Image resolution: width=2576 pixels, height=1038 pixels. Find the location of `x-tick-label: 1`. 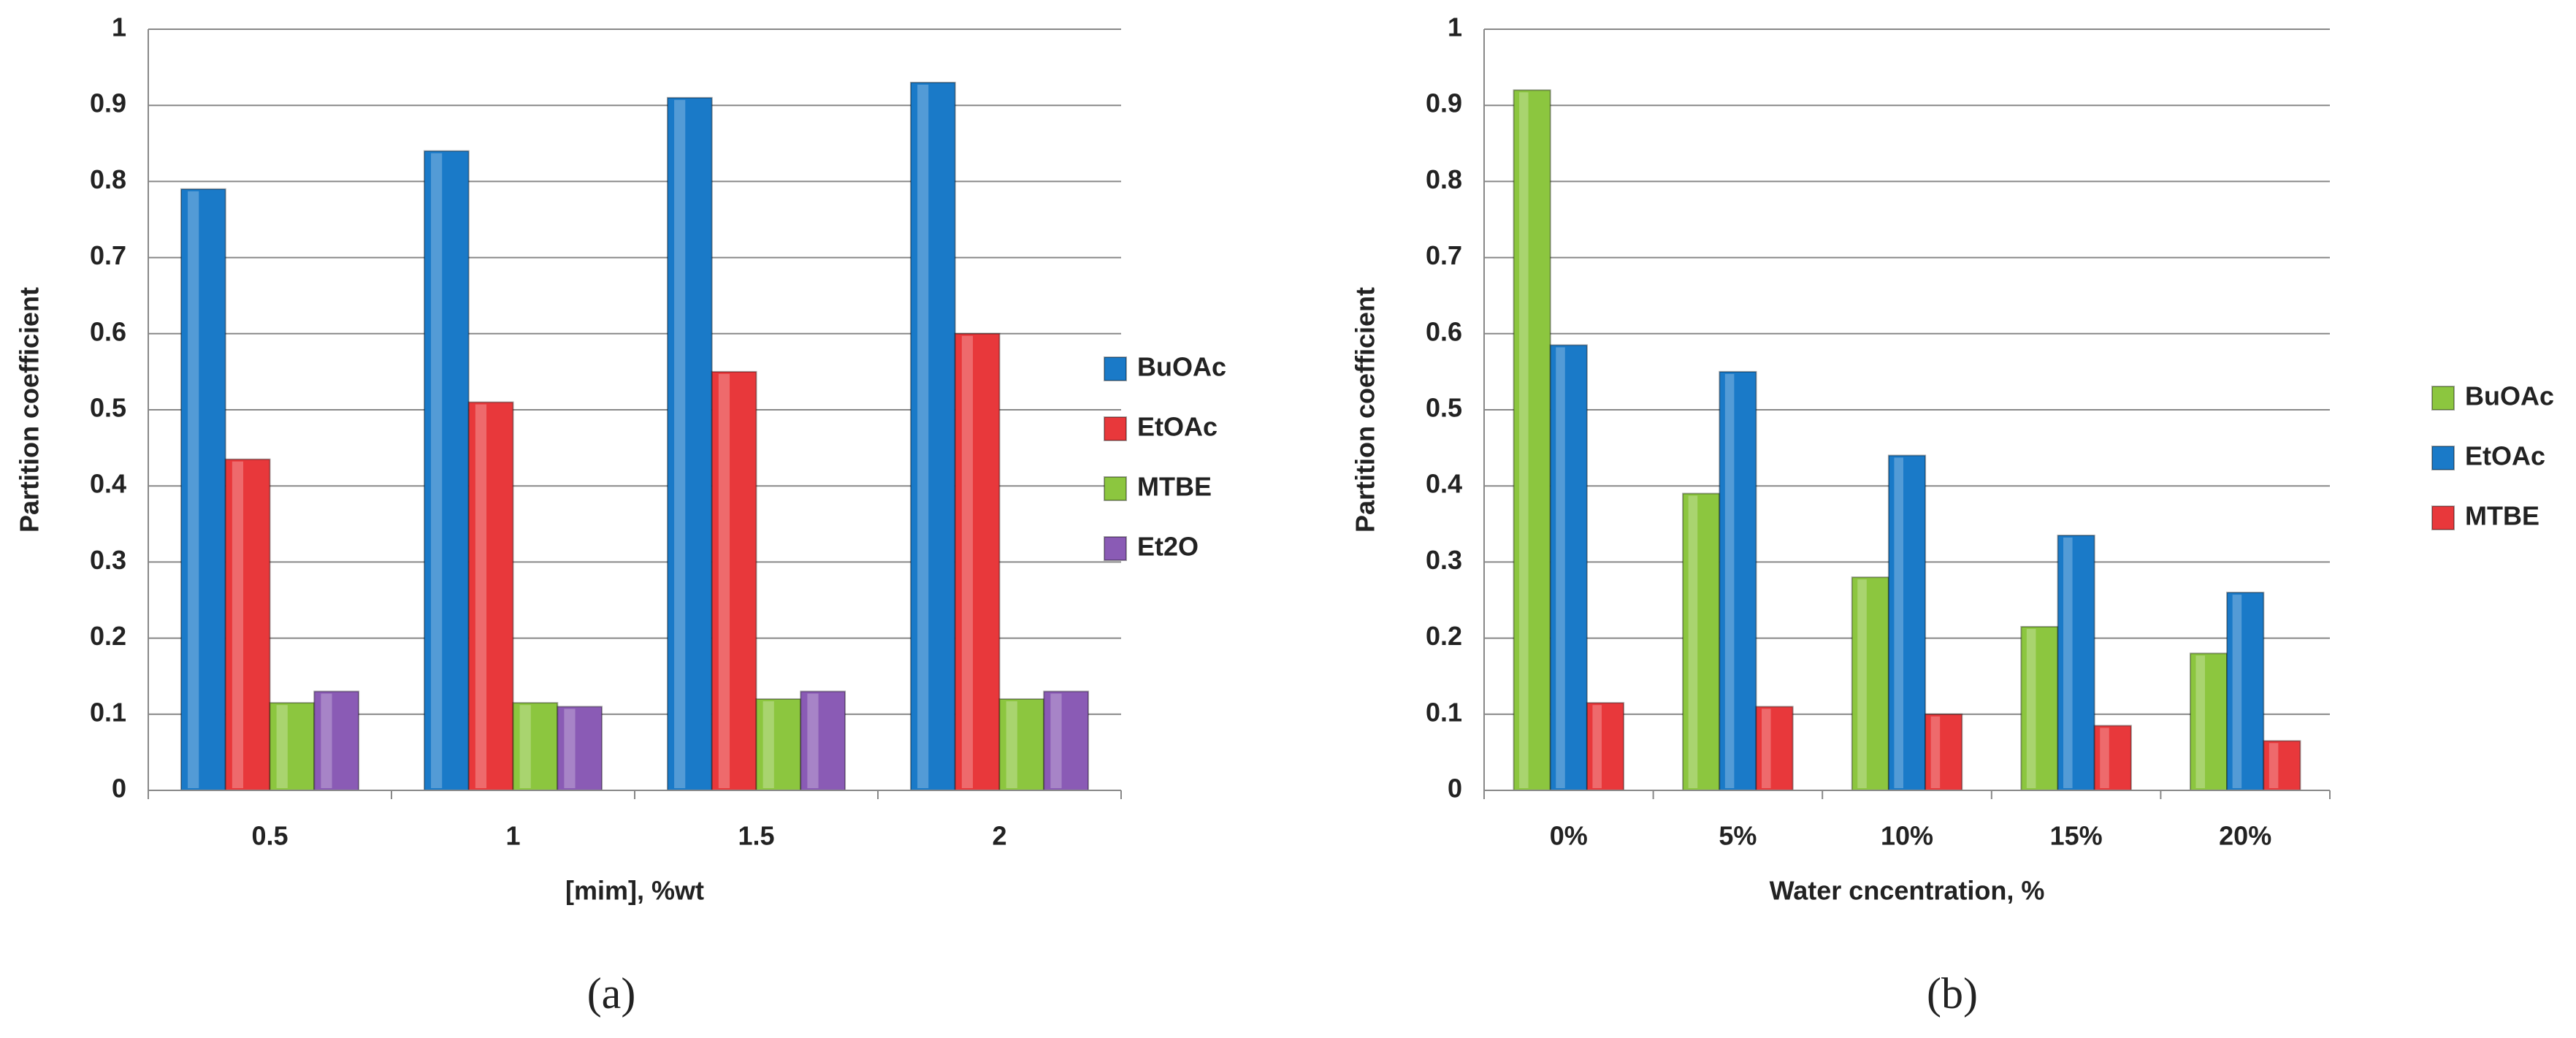

x-tick-label: 1 is located at coordinates (512, 836).